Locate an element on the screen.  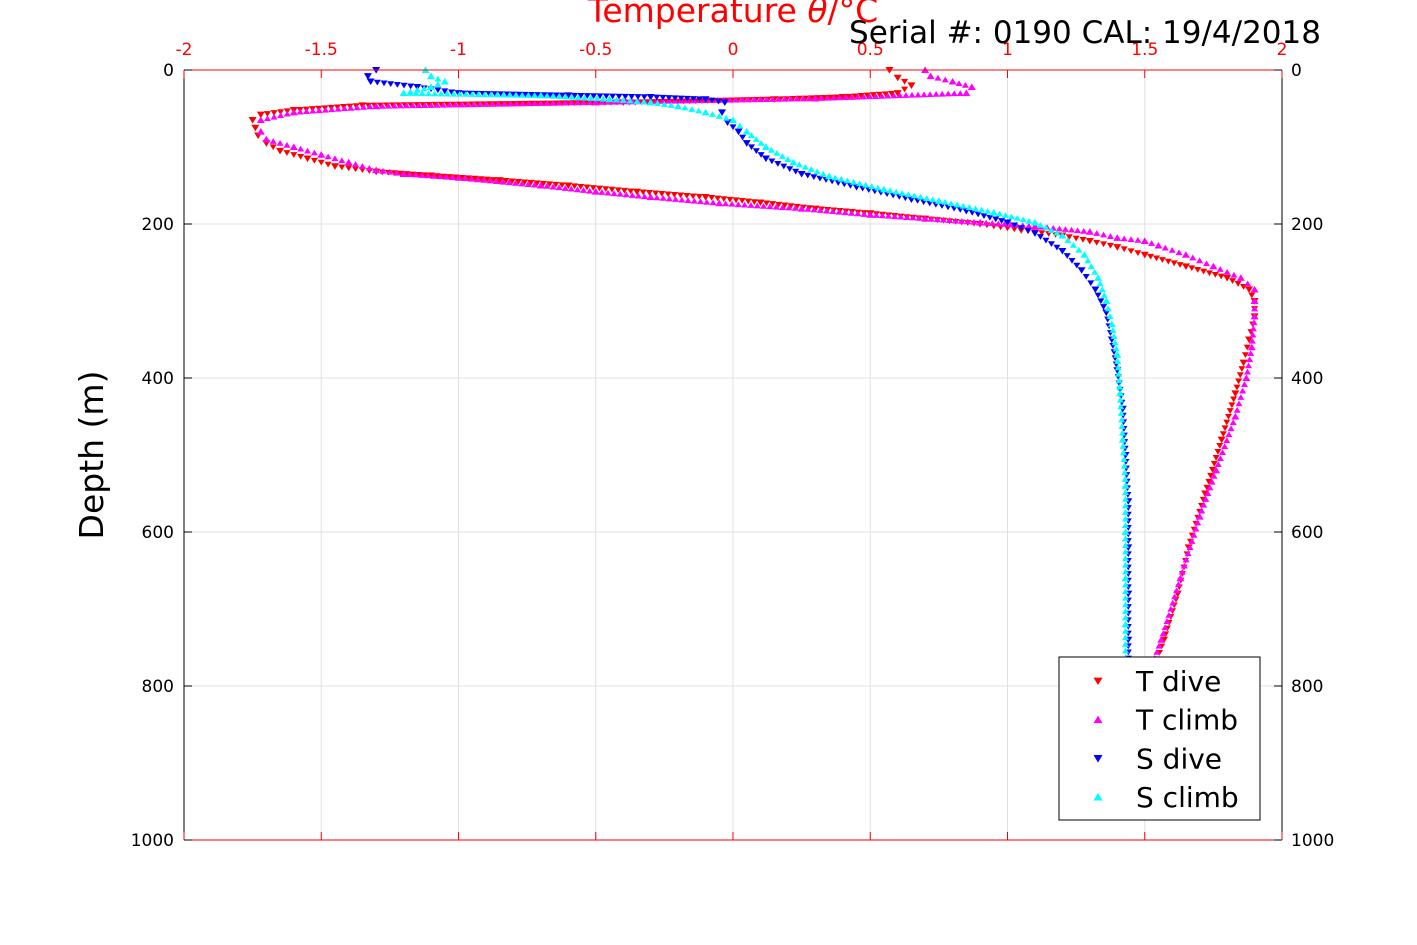
x-tick-label: 1.5 is located at coordinates (1144, 50).